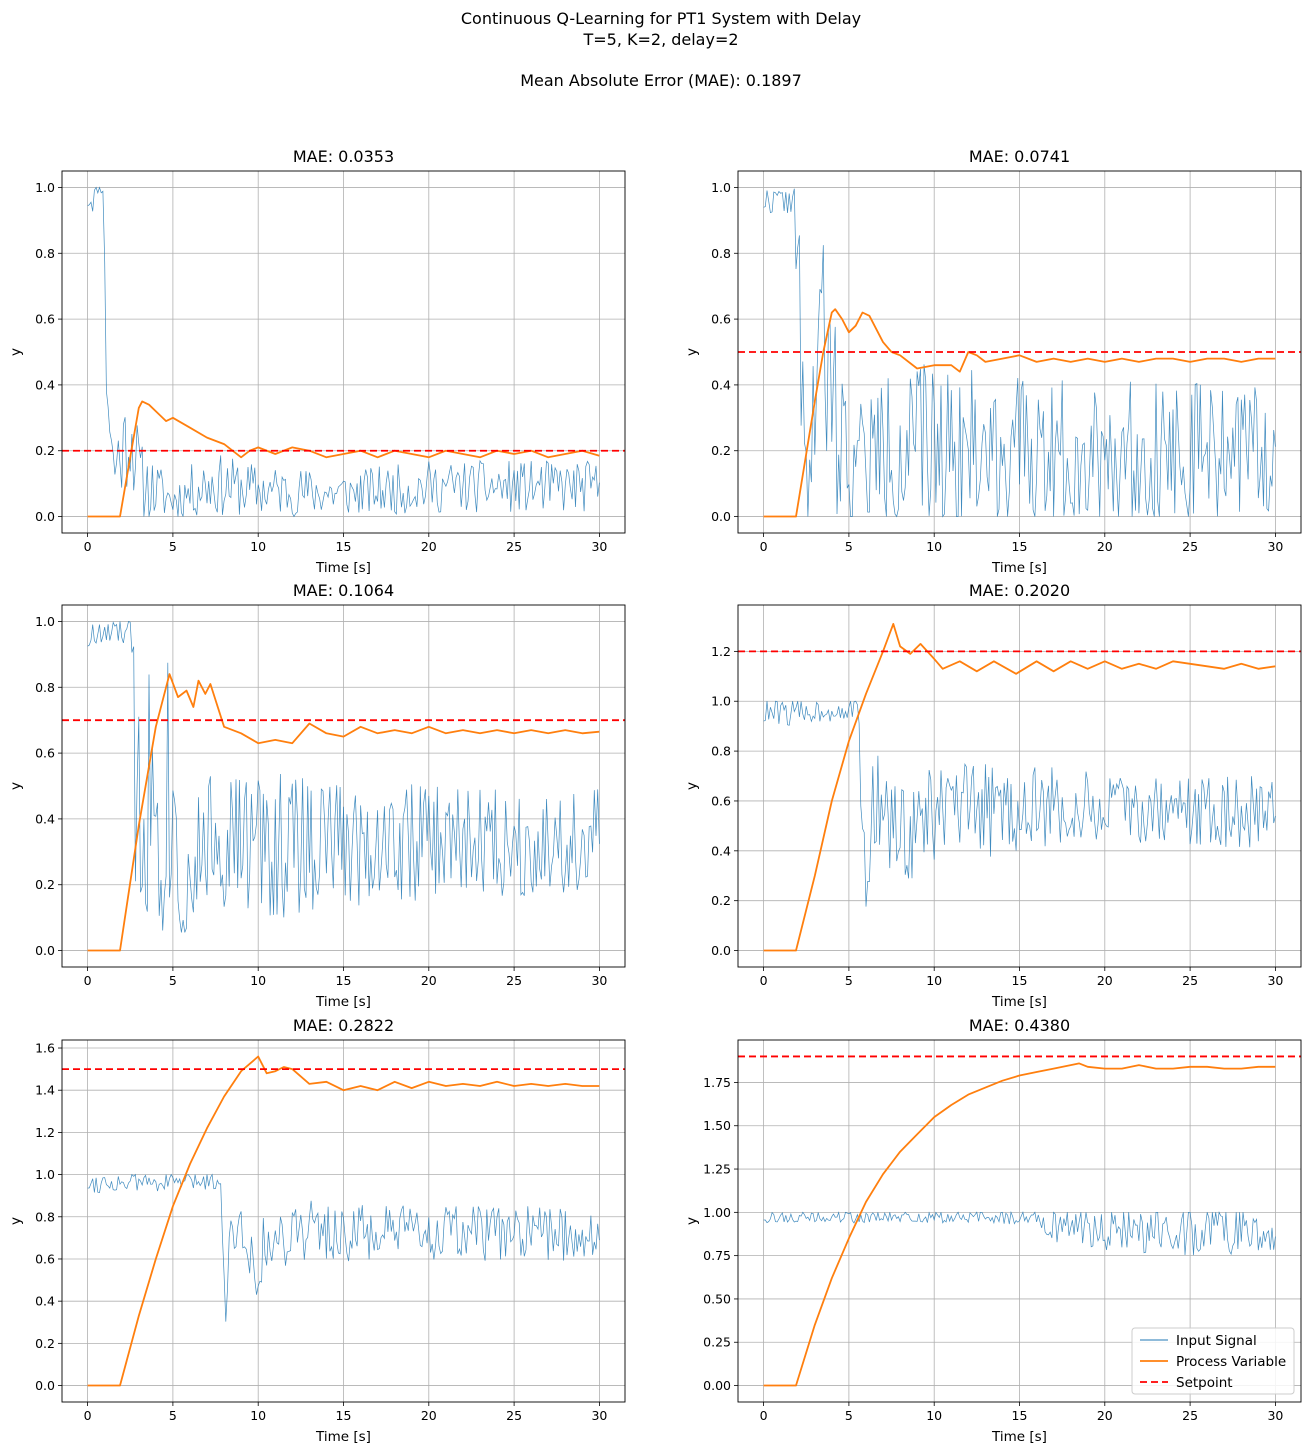 This screenshot has width=1311, height=1455. What do you see at coordinates (660, 39) in the screenshot?
I see `figure-title-line-2: T=5, K=2, delay=2` at bounding box center [660, 39].